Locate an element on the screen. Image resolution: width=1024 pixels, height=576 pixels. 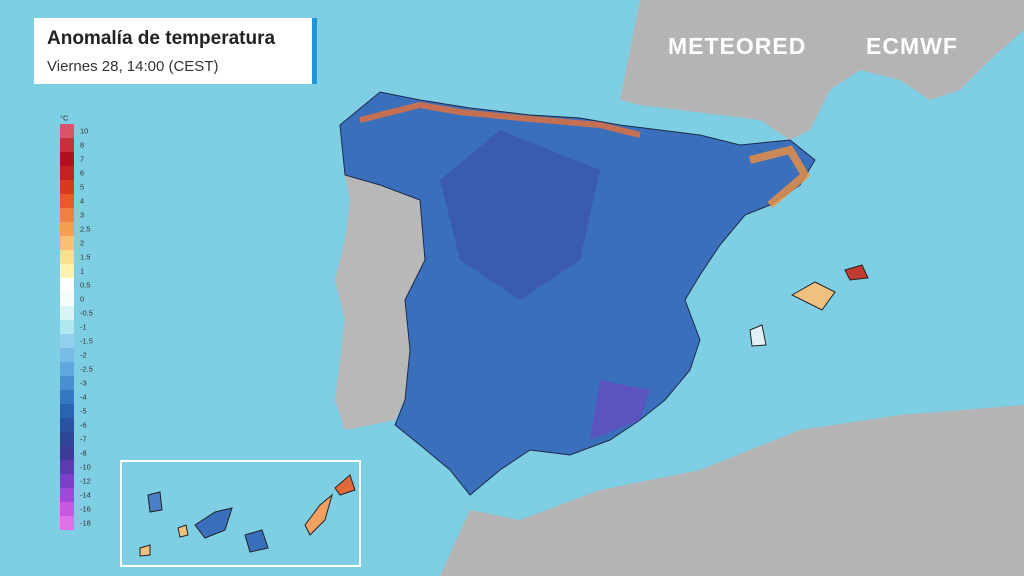
legend-label: -10 is located at coordinates (85, 467).